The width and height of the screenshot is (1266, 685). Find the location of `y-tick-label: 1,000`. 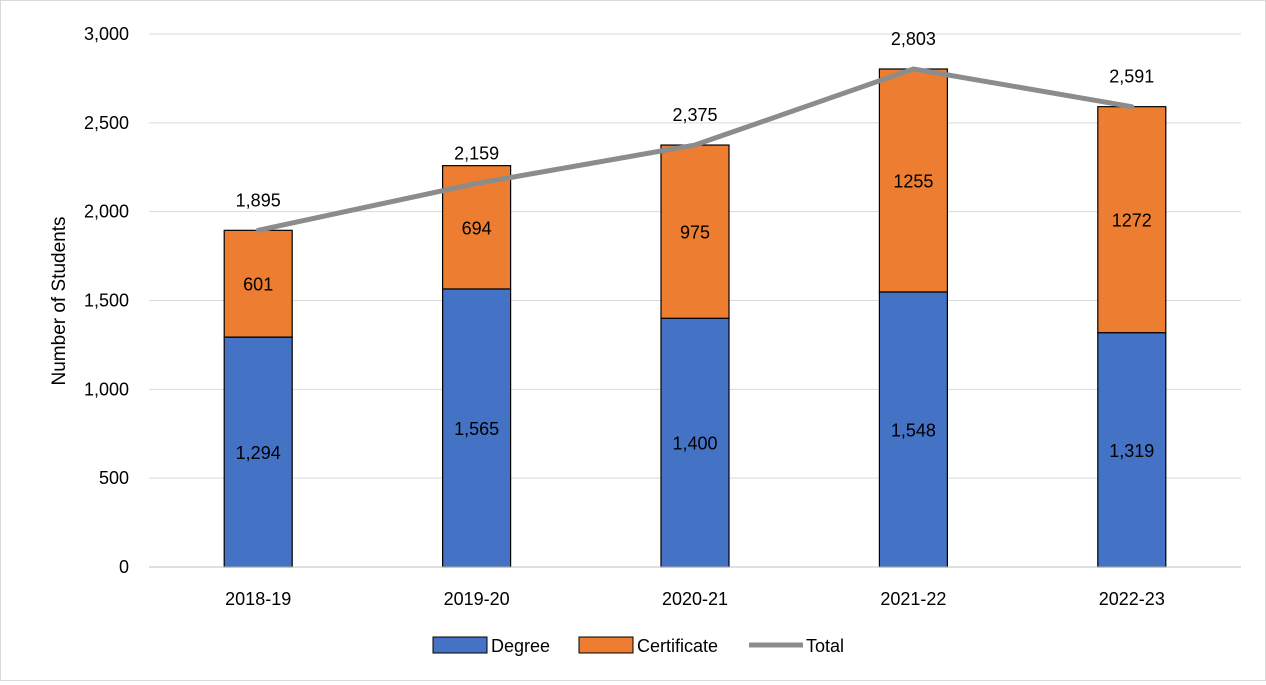

y-tick-label: 1,000 is located at coordinates (106, 389).